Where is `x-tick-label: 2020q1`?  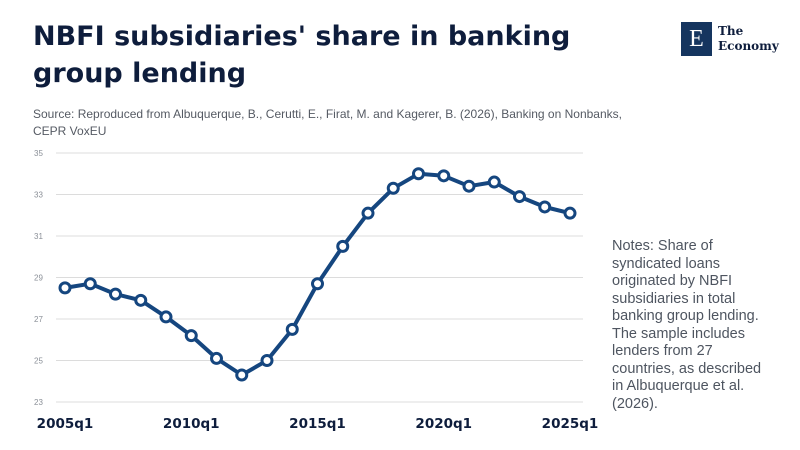 x-tick-label: 2020q1 is located at coordinates (443, 424).